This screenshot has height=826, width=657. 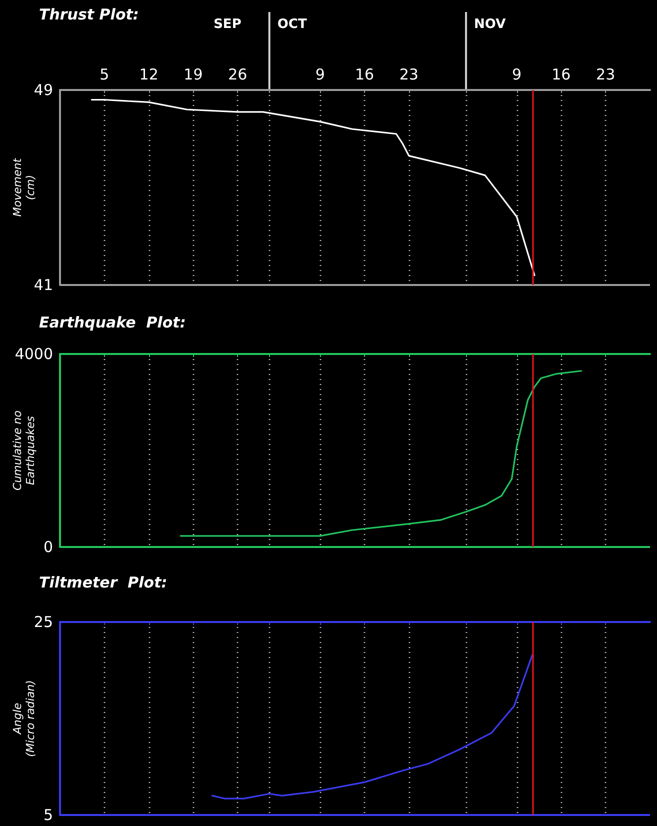 What do you see at coordinates (103, 583) in the screenshot?
I see `chart-title: Tiltmeter Plot:` at bounding box center [103, 583].